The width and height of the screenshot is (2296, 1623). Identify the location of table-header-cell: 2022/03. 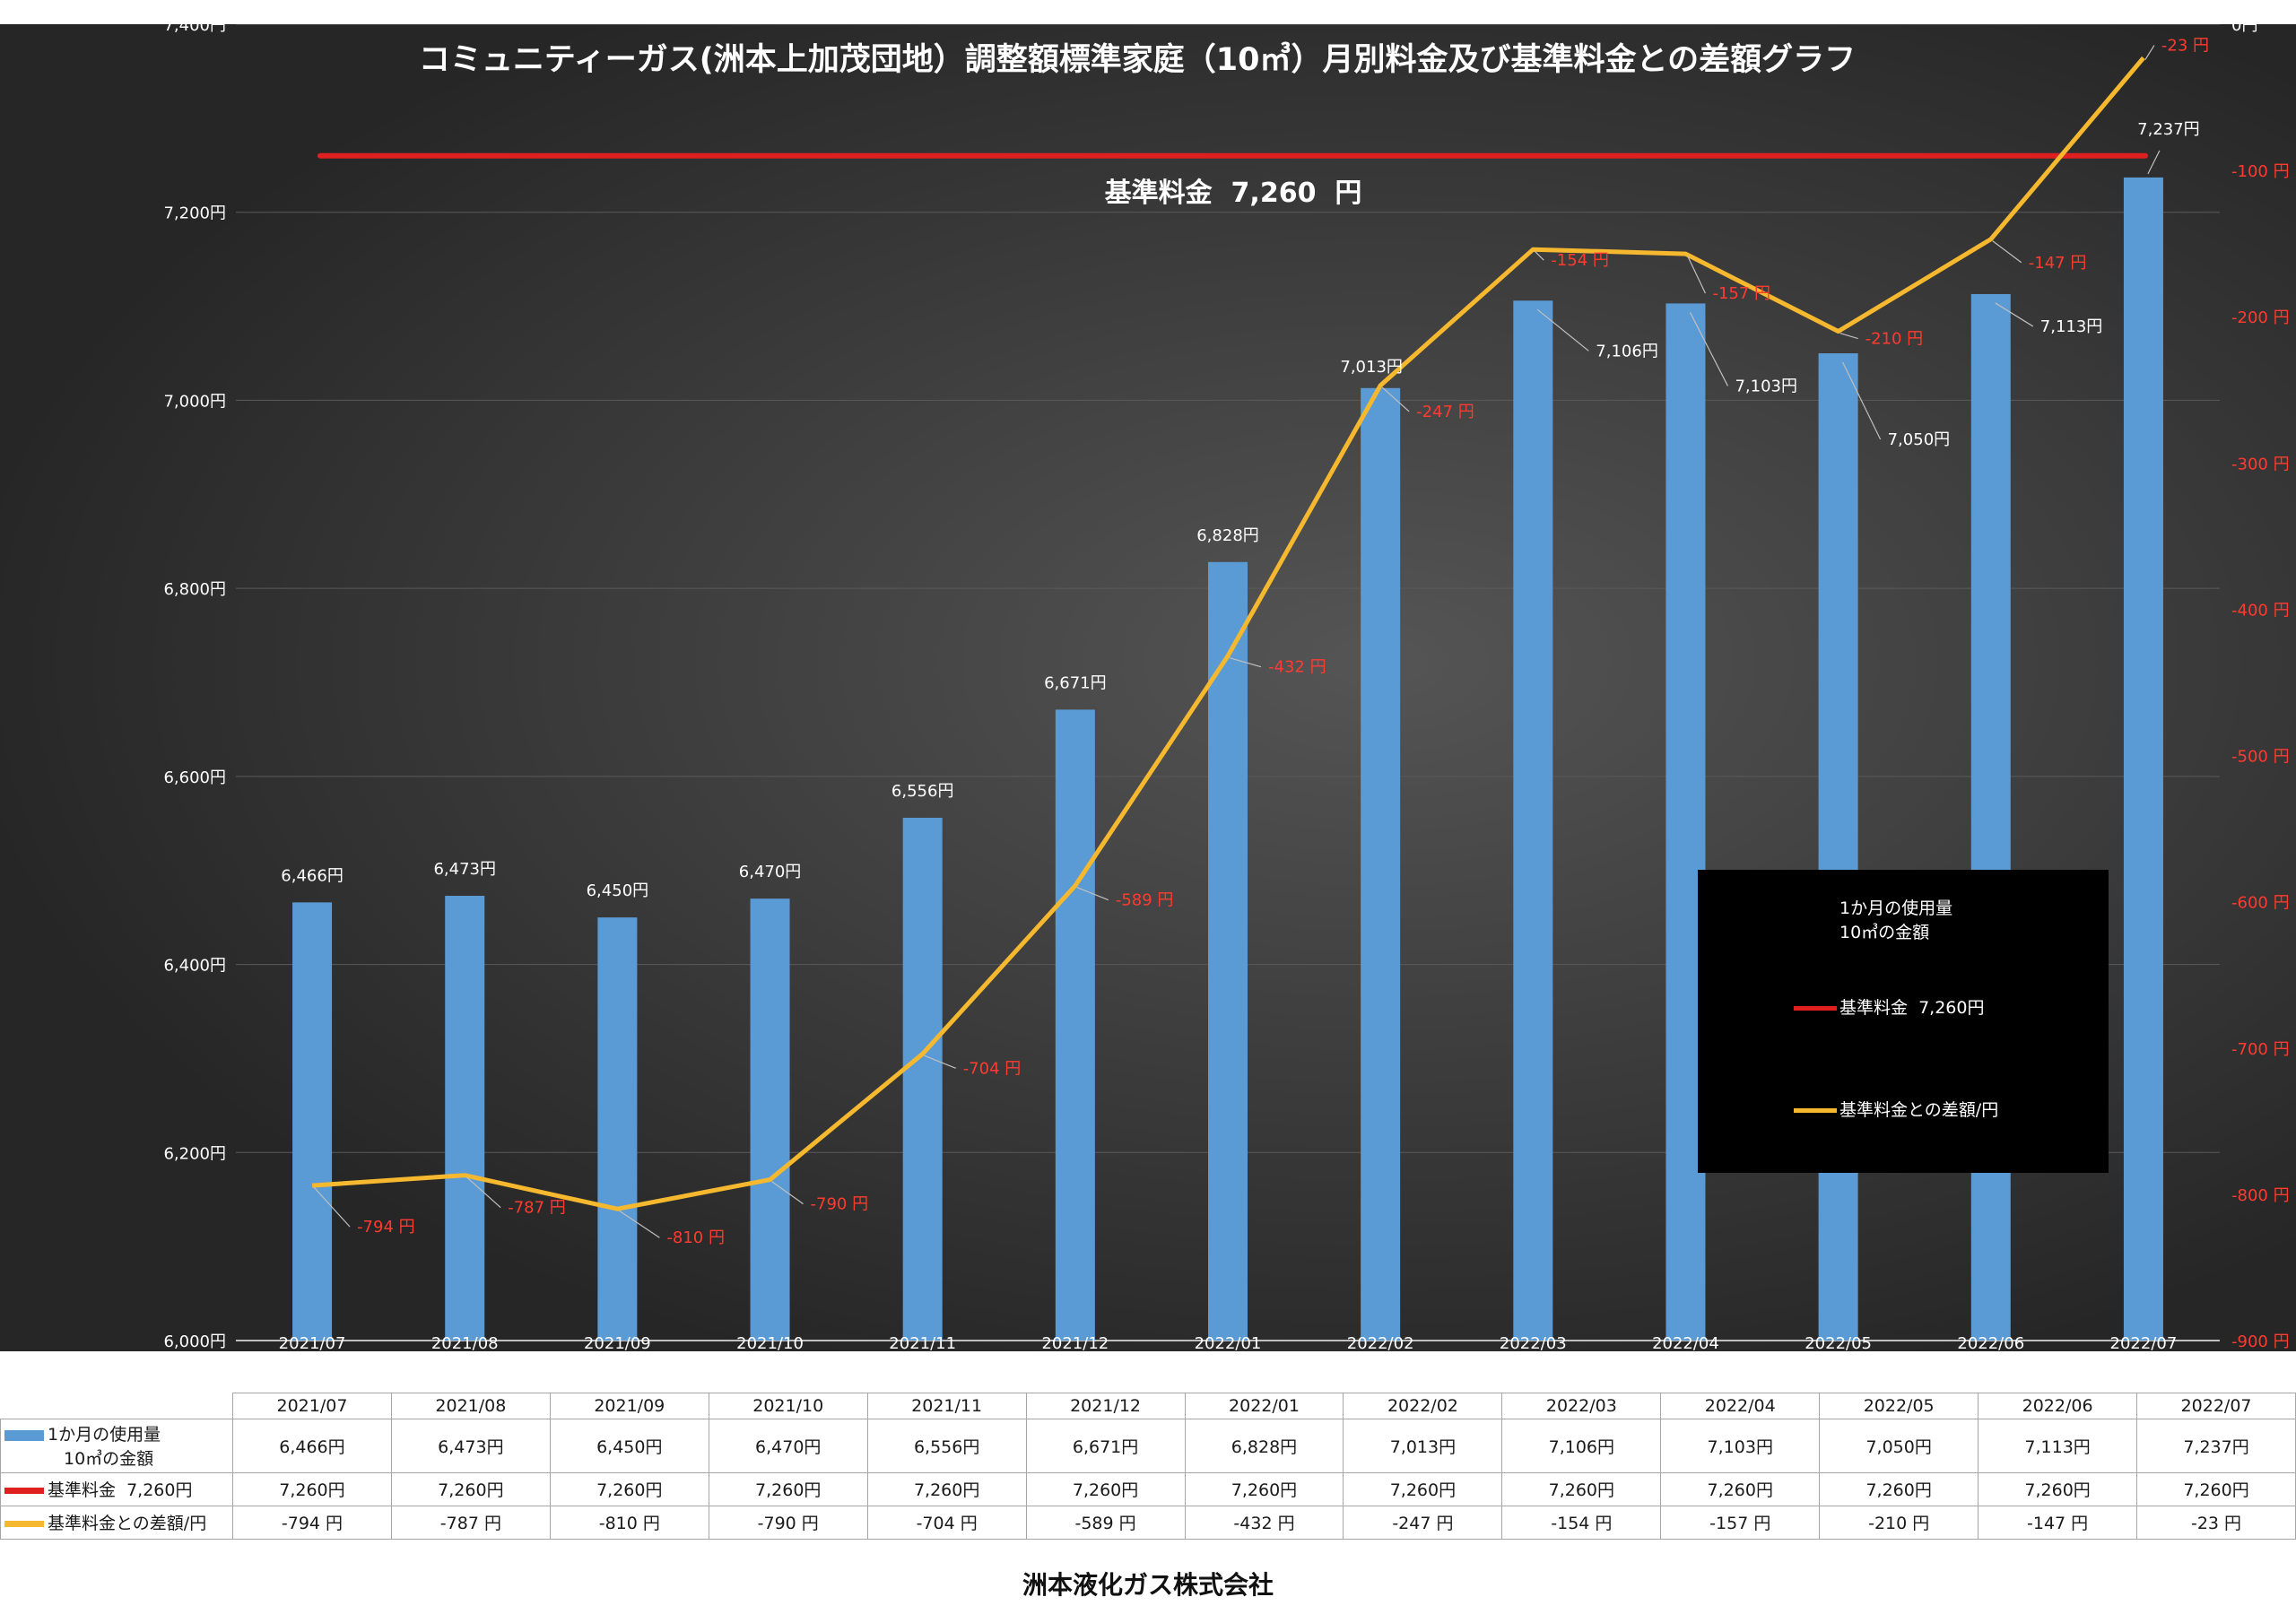
(1581, 1406).